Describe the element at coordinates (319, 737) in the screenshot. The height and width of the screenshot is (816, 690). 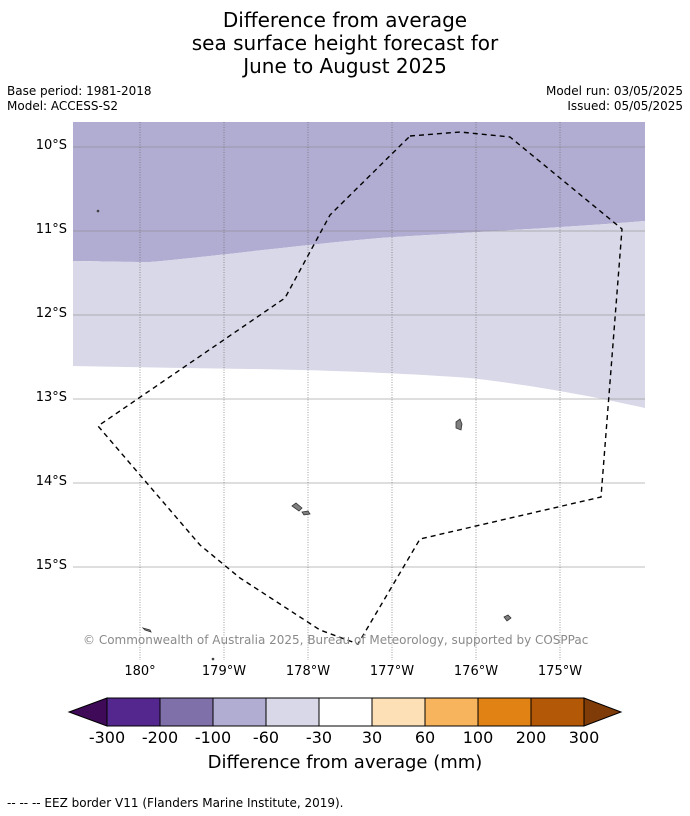
I see `colorbar-tick-minus-30: -30` at that location.